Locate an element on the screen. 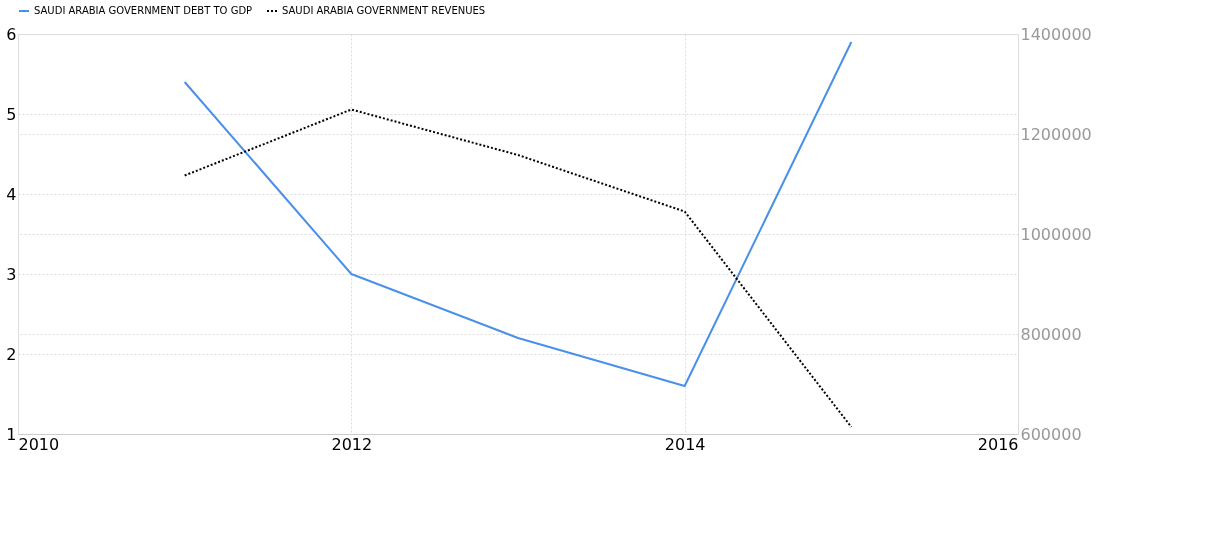 Image resolution: width=1208 pixels, height=536 pixels. y2-tick-label: 1400000 is located at coordinates (1056, 34).